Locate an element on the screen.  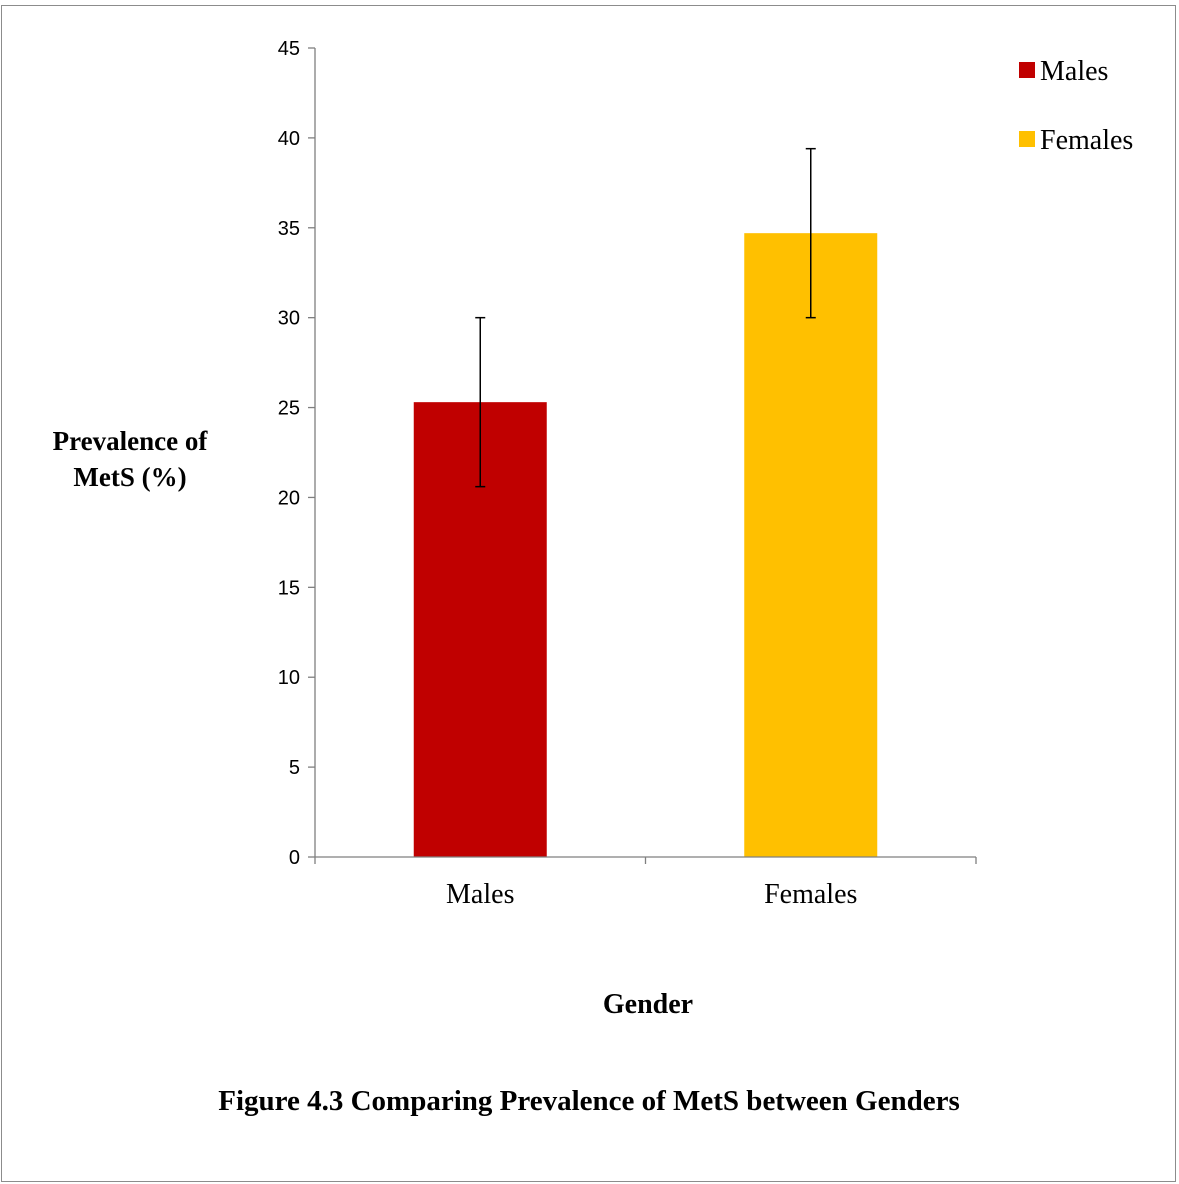
x-axis-label: Gender is located at coordinates (648, 1004).